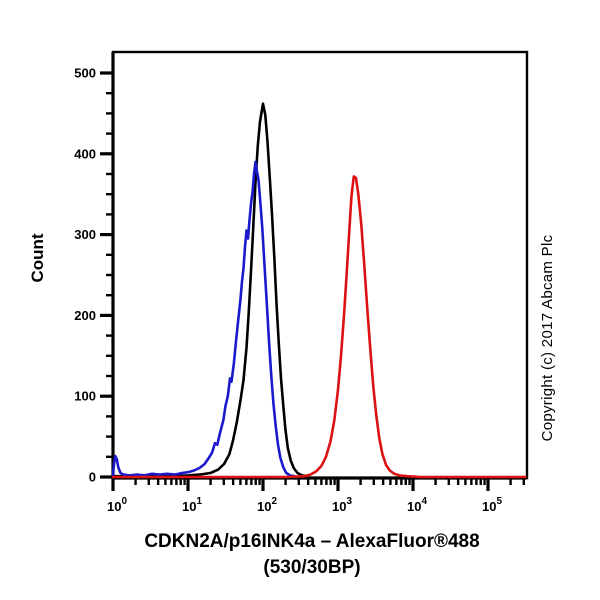 The width and height of the screenshot is (600, 600). Describe the element at coordinates (547, 338) in the screenshot. I see `copyright-notice: Copyright (c) 2017 Abcam Plc` at that location.